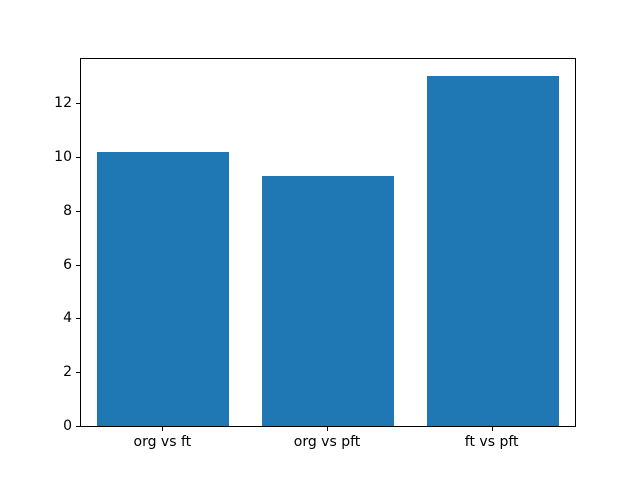  Describe the element at coordinates (67, 210) in the screenshot. I see `y-tick-label: 8` at that location.